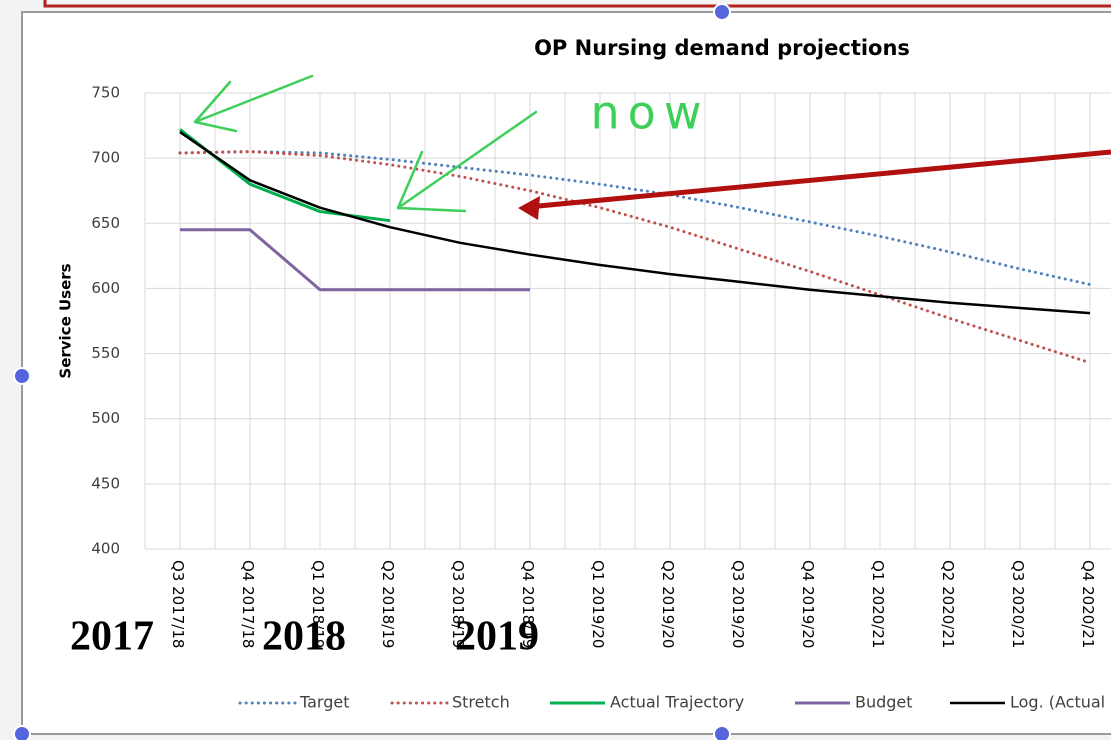 The image size is (1111, 740). What do you see at coordinates (668, 604) in the screenshot?
I see `x-tick-label: Q2 2019/20` at bounding box center [668, 604].